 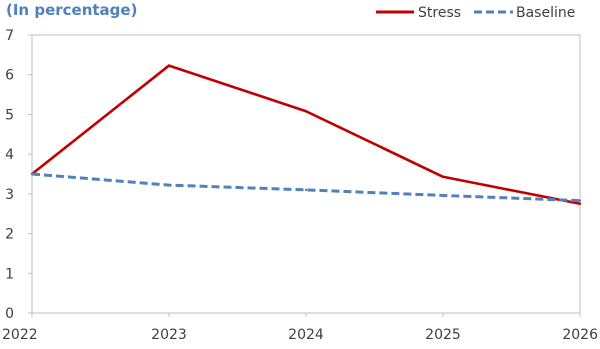 I want to click on y-tick-label: 3, so click(x=9, y=195).